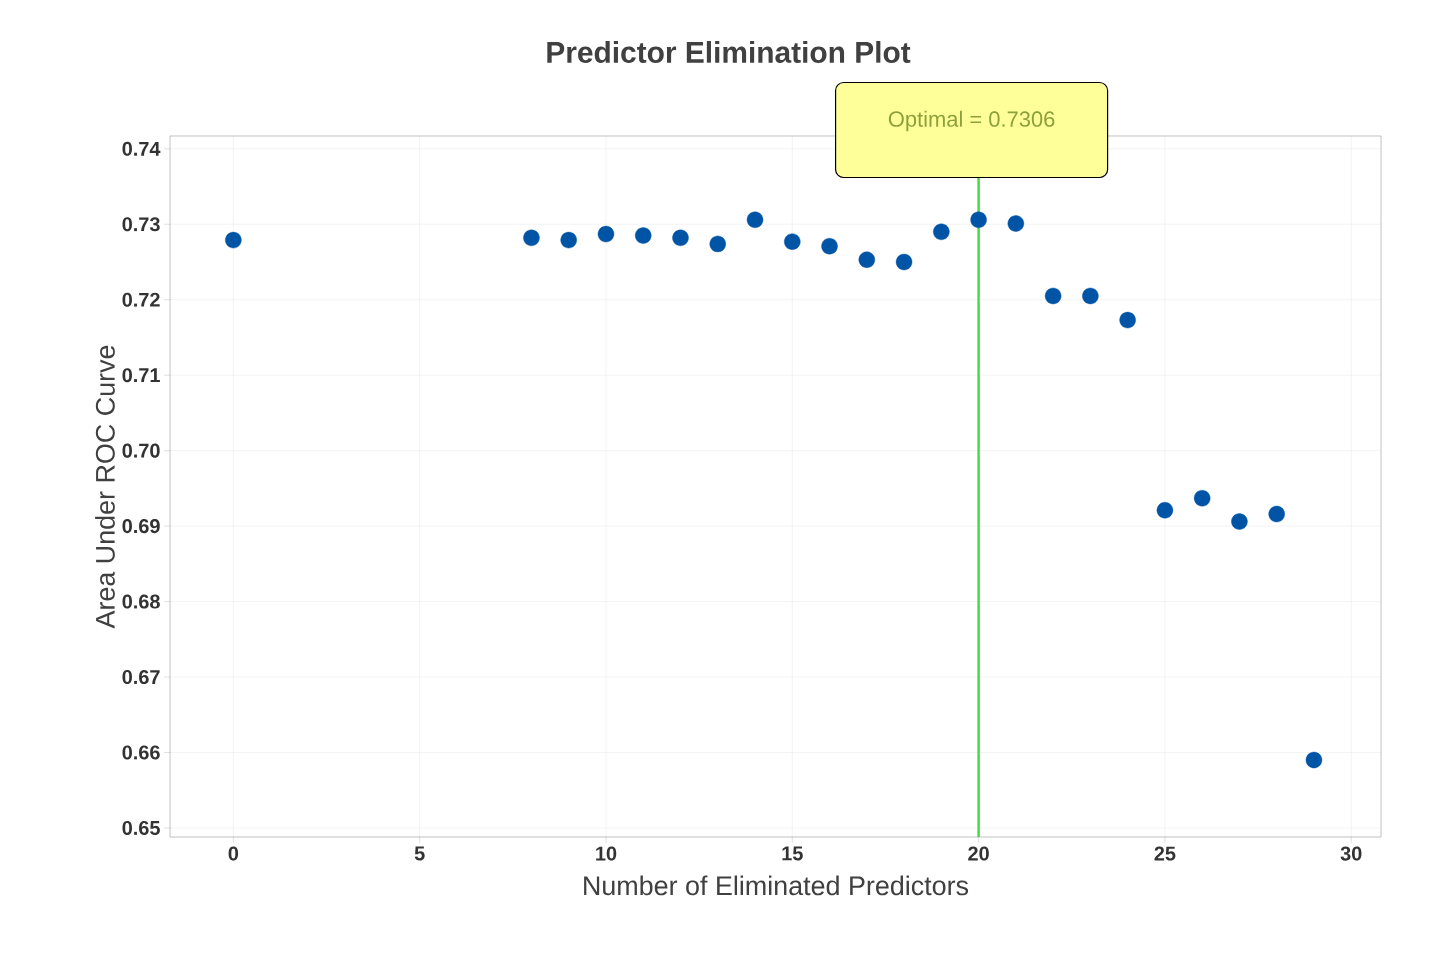 This screenshot has width=1435, height=957. What do you see at coordinates (776, 885) in the screenshot?
I see `x-axis-title: Number of Eliminated Predictors` at bounding box center [776, 885].